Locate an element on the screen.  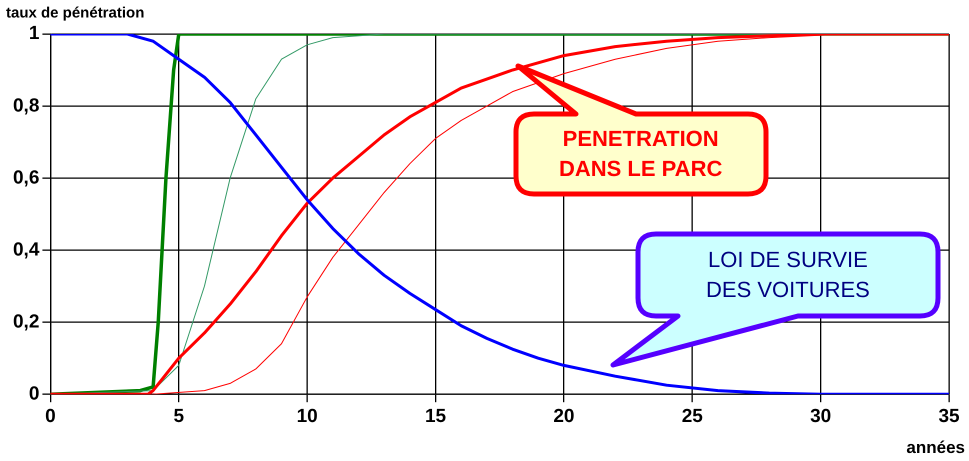
x-tick-label: 0 is located at coordinates (50, 416).